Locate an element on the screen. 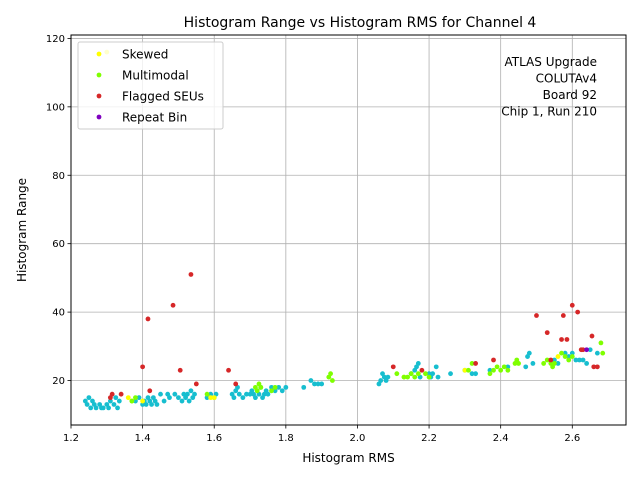  x-tick-label: 1.4 is located at coordinates (143, 438).